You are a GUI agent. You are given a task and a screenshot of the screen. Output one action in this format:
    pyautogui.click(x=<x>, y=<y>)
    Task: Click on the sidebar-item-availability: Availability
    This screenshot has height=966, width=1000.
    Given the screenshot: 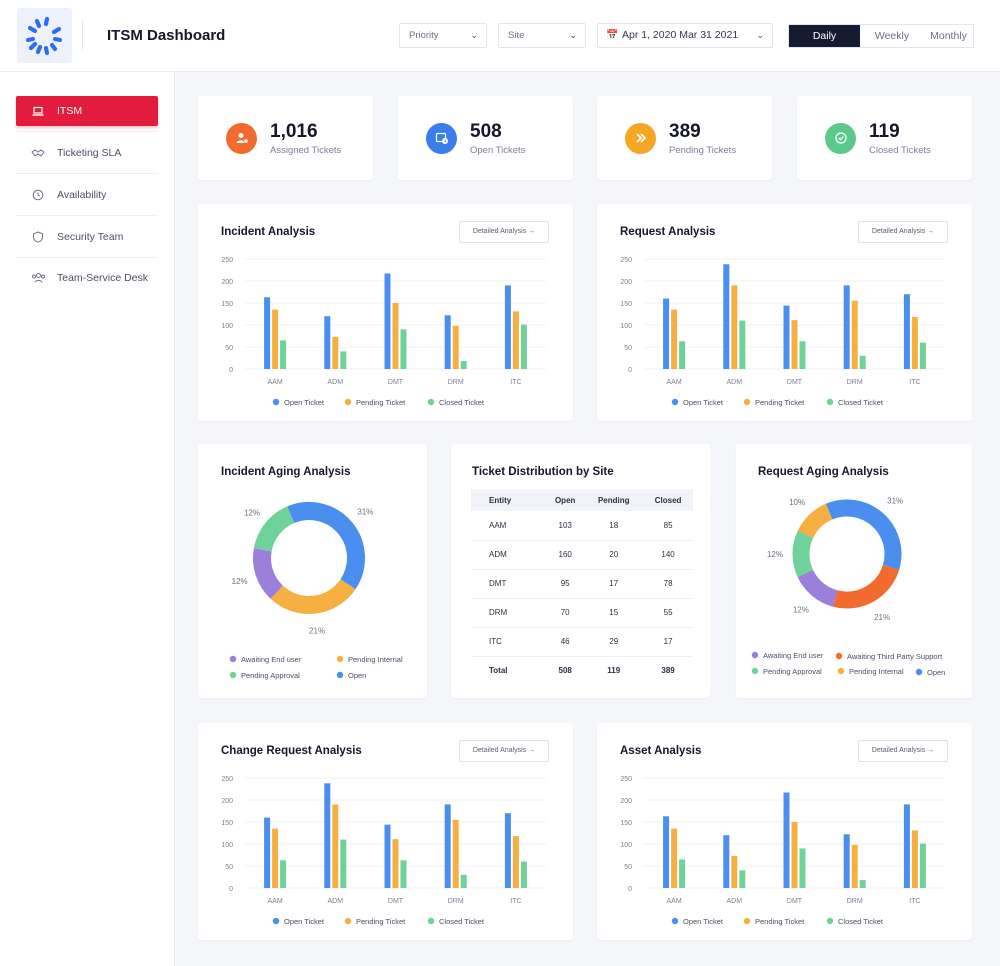 What is the action you would take?
    pyautogui.click(x=87, y=195)
    